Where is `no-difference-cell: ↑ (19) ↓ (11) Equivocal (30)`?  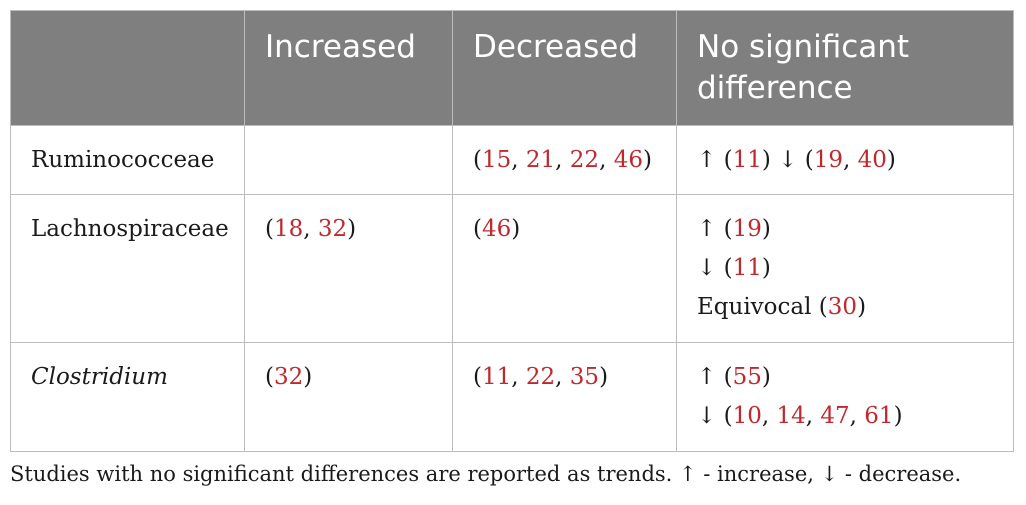
no-difference-cell: ↑ (19) ↓ (11) Equivocal (30) is located at coordinates (845, 268).